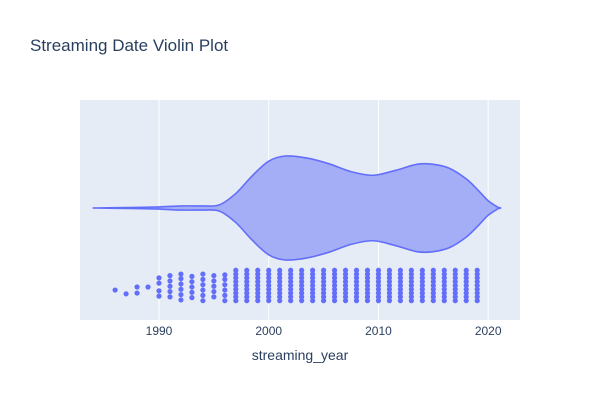 This screenshot has width=600, height=400. I want to click on x-tick-label: 2020, so click(488, 331).